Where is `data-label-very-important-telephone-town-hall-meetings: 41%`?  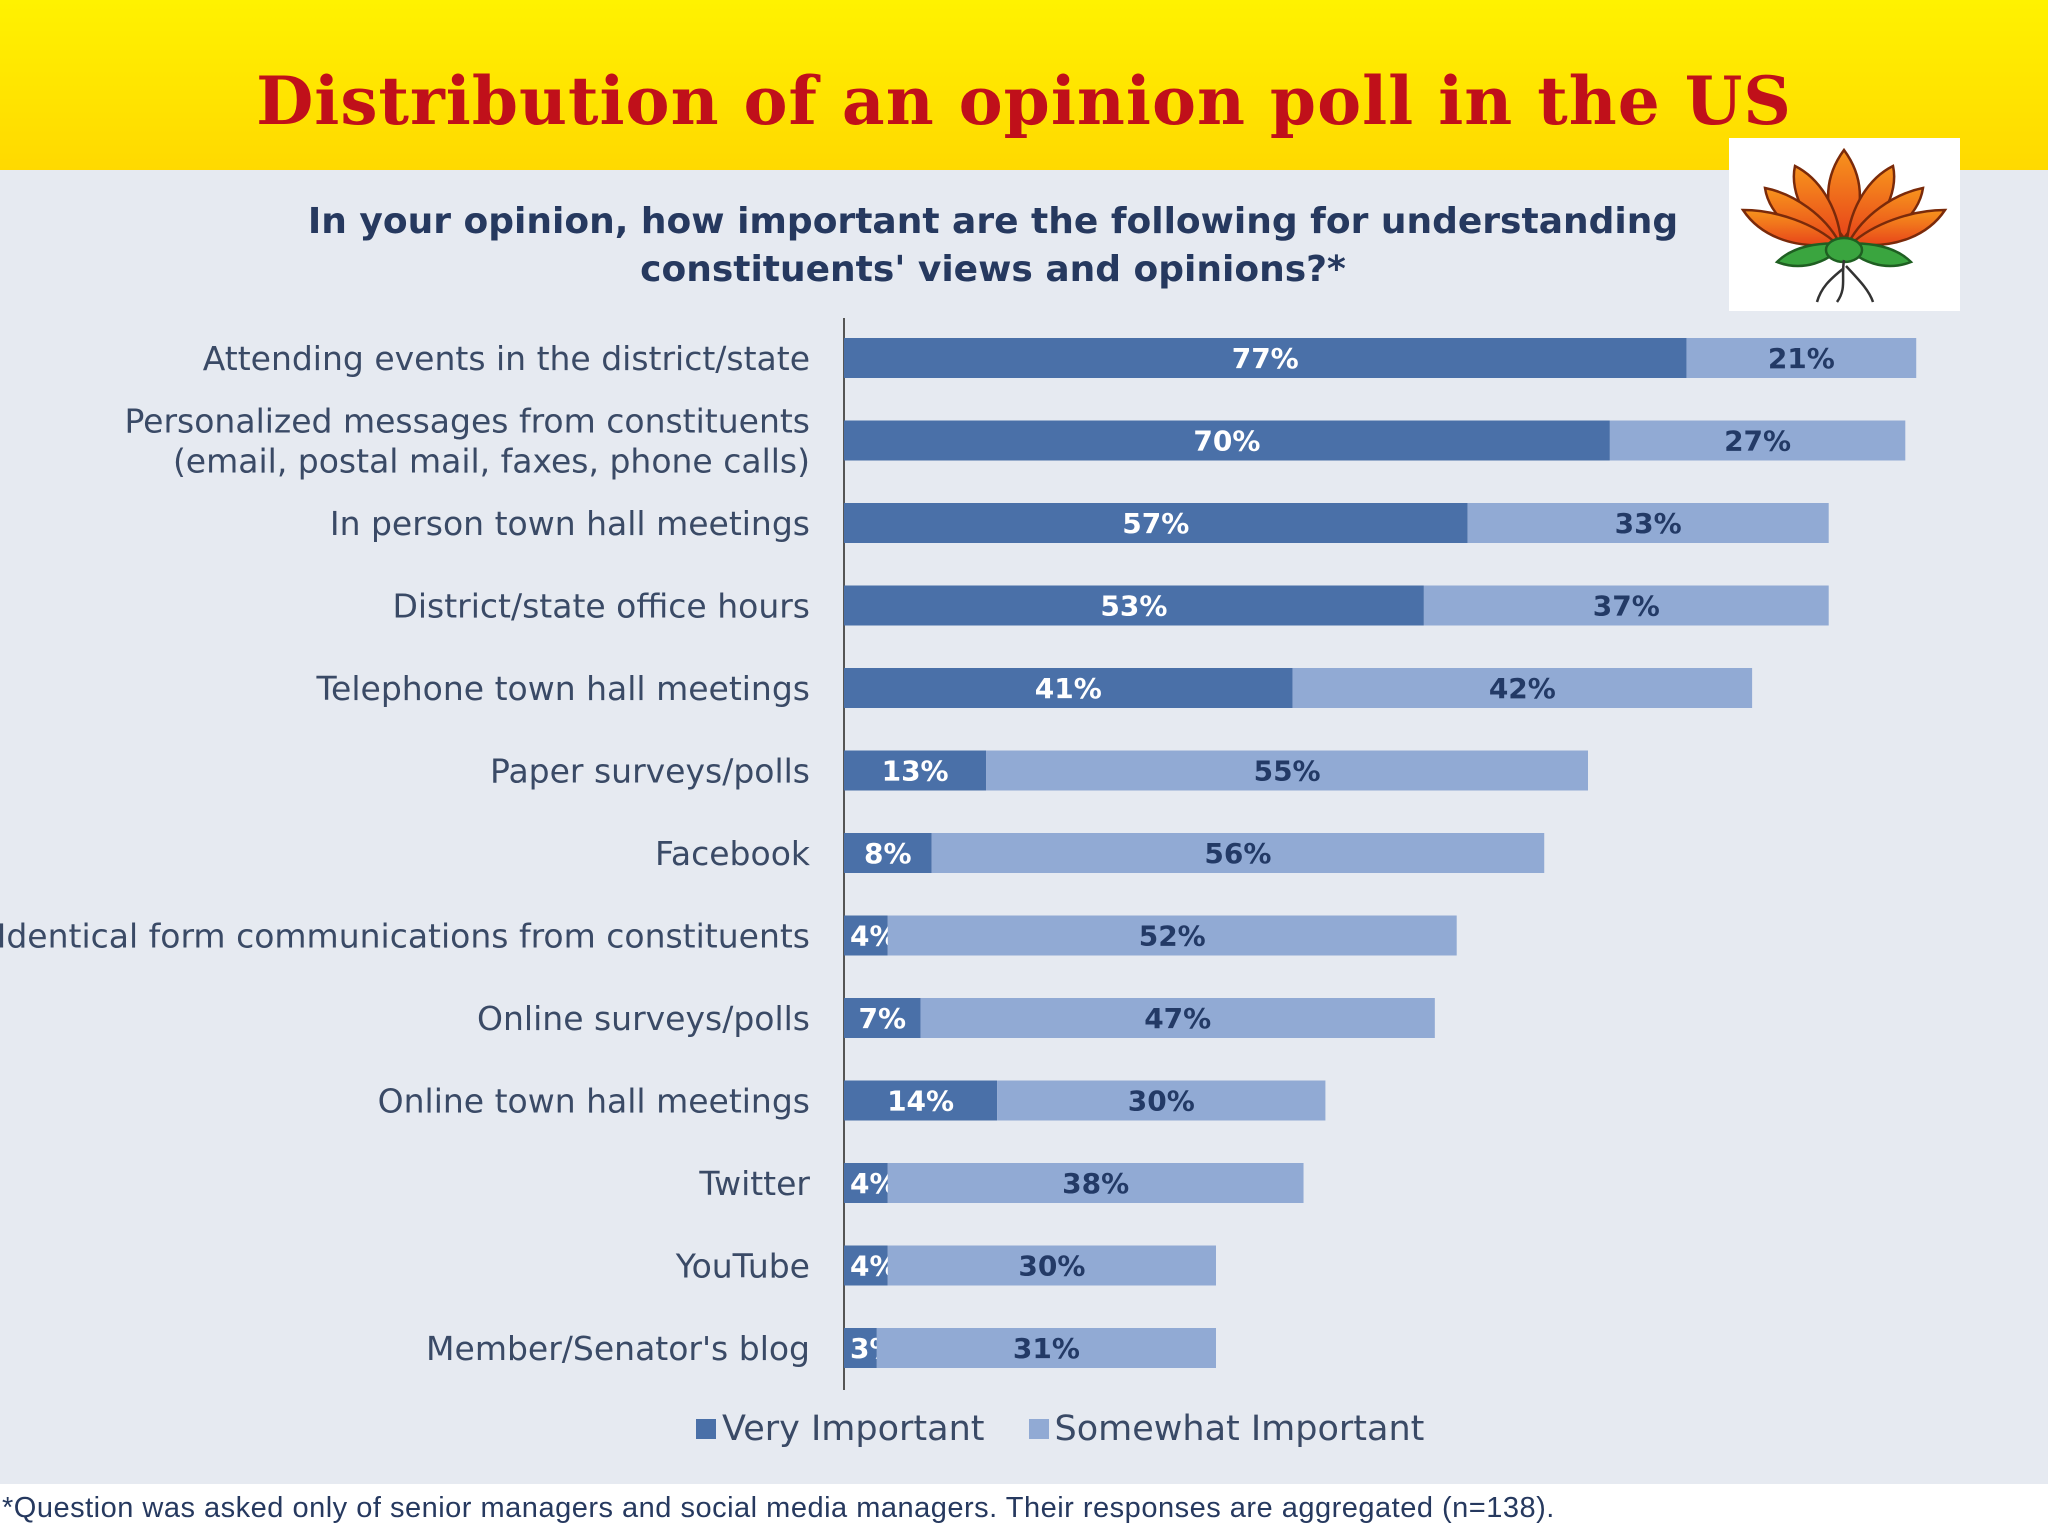
data-label-very-important-telephone-town-hall-meetings: 41% is located at coordinates (1068, 688).